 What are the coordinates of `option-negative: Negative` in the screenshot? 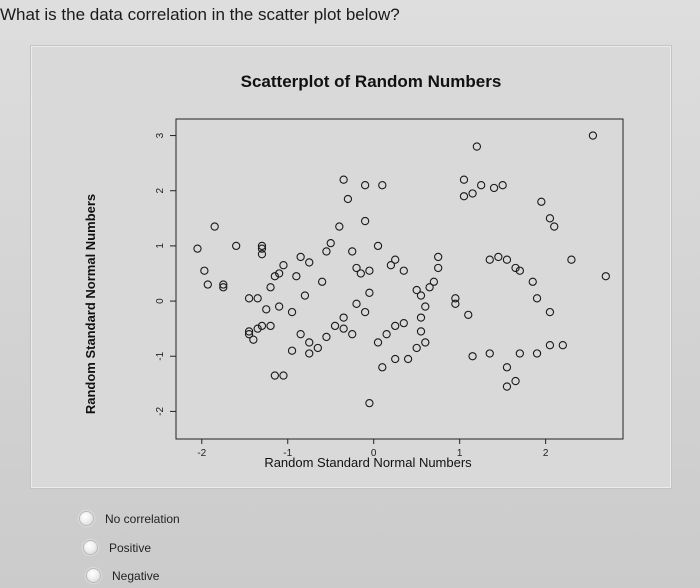 It's located at (122, 575).